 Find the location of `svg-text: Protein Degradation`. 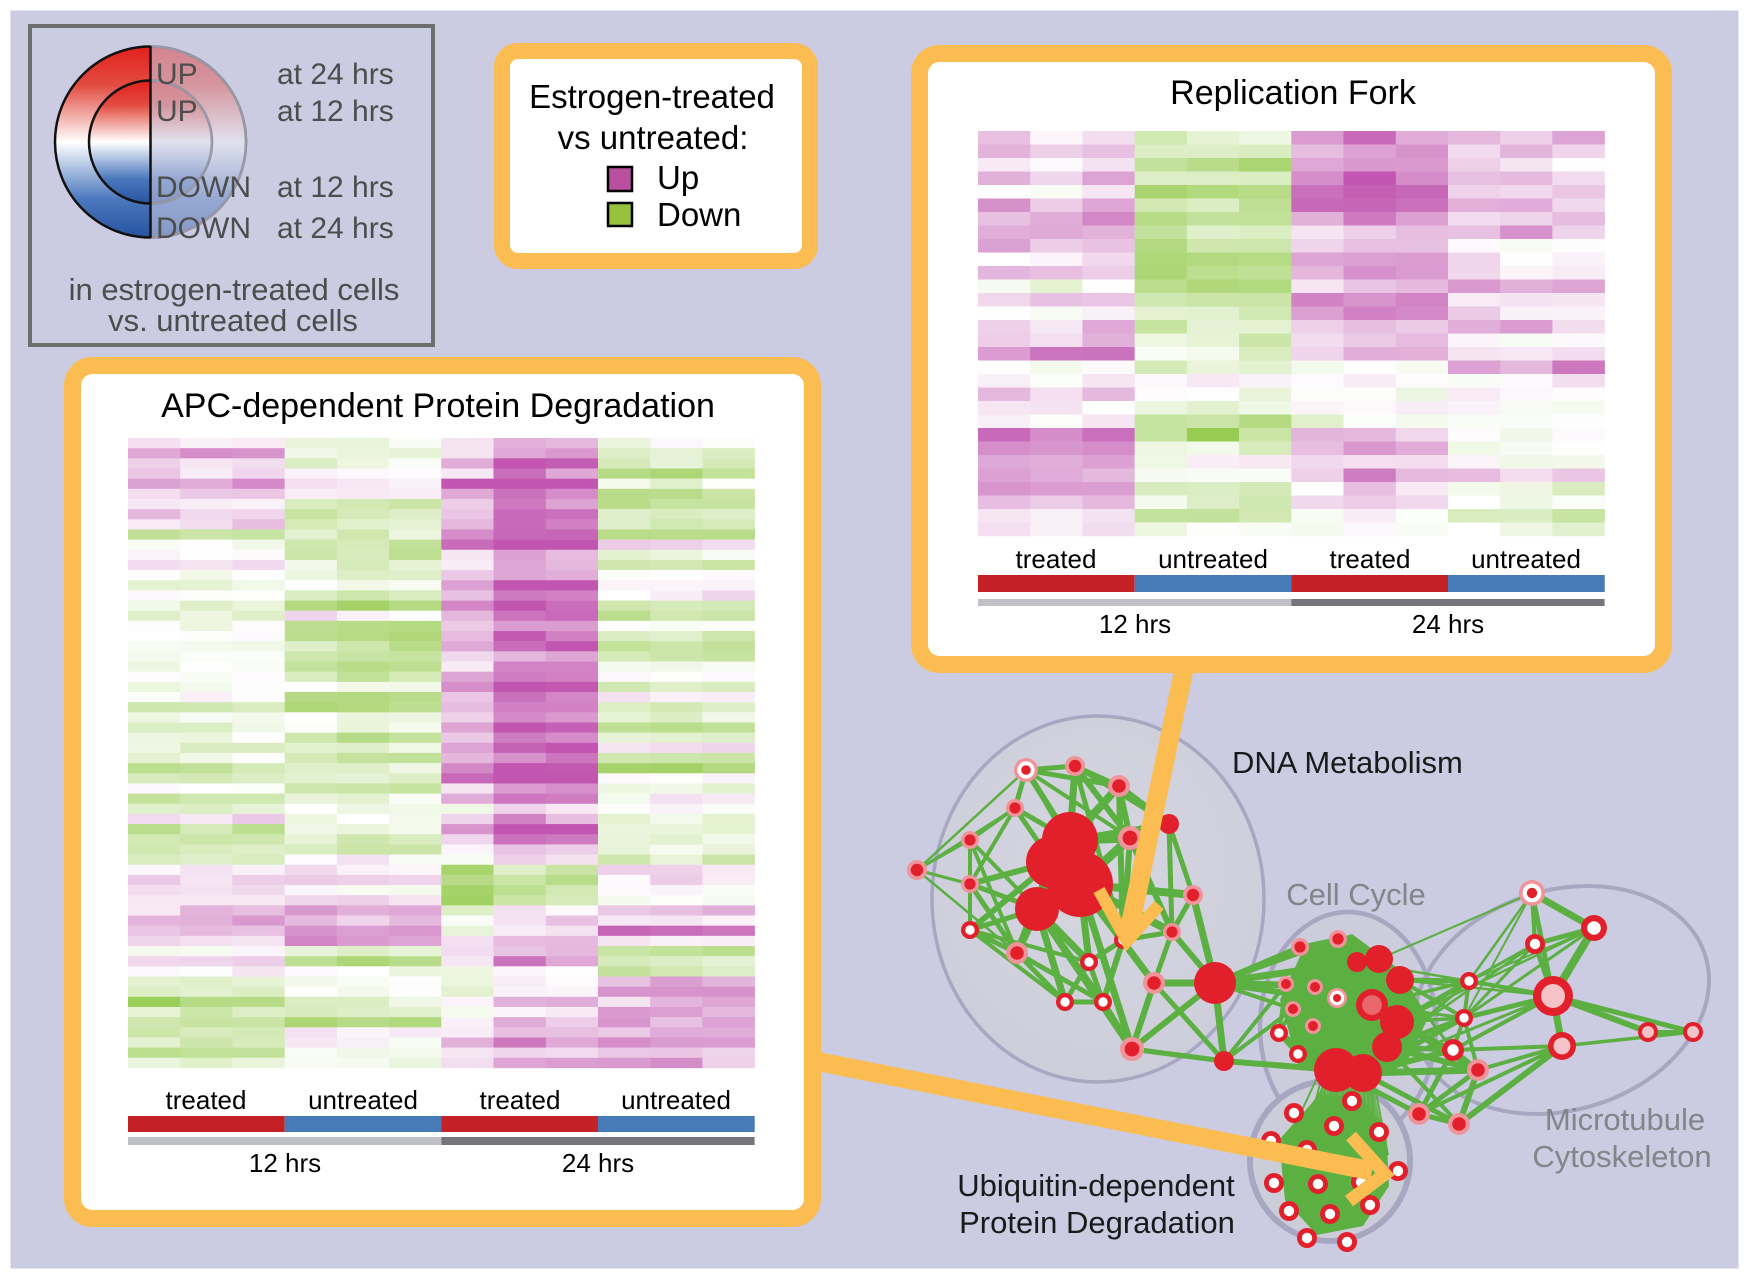

svg-text: Protein Degradation is located at coordinates (1097, 1222).